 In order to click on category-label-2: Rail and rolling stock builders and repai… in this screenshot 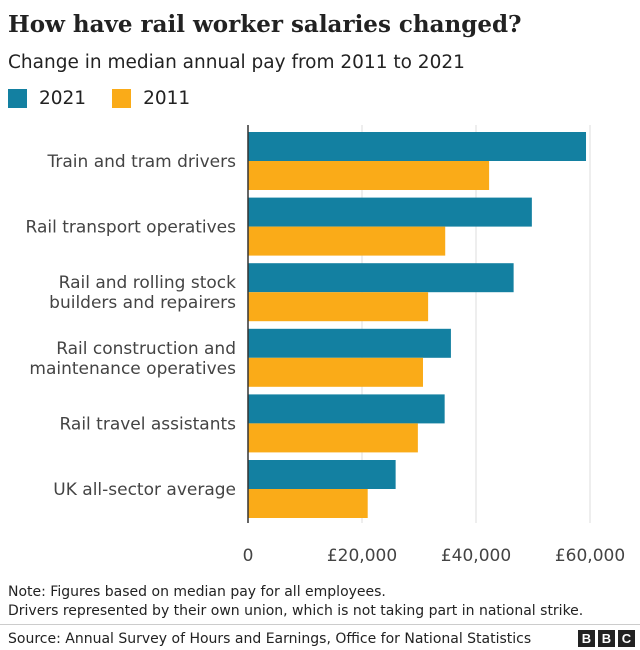, I will do `click(142, 293)`.